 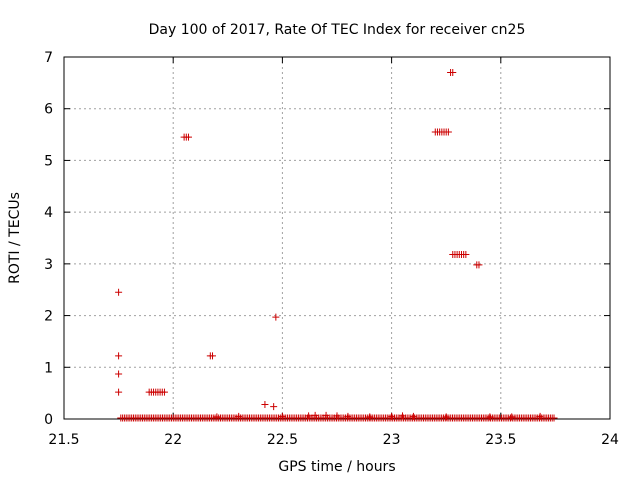 What do you see at coordinates (48, 58) in the screenshot?
I see `y-tick-label: 7` at bounding box center [48, 58].